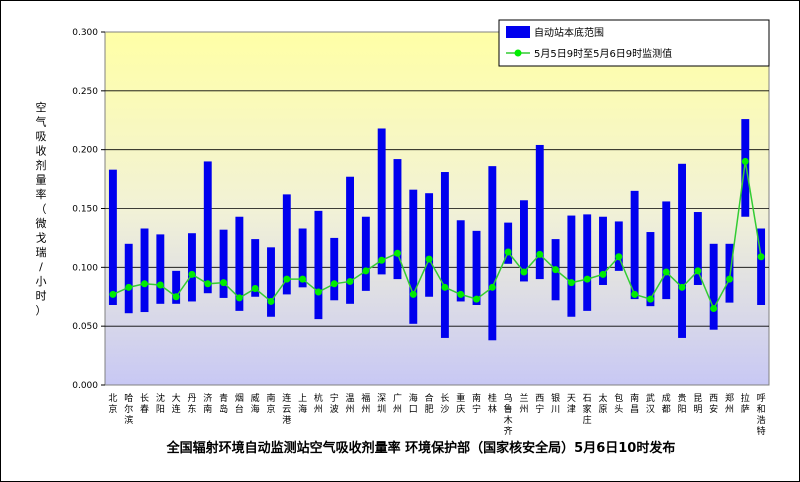 The height and width of the screenshot is (482, 800). I want to click on legend: 自动站本底范围 5月5日9时至5月6日9时监测值, so click(634, 43).